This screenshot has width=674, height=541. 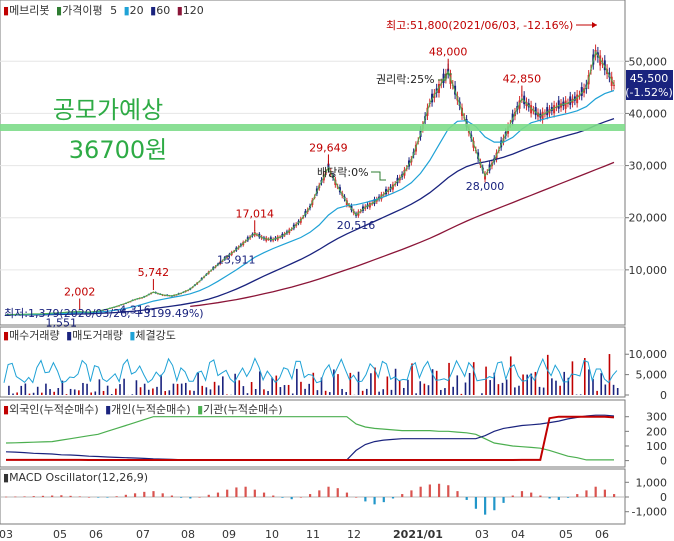 What do you see at coordinates (6, 409) in the screenshot?
I see `investor-legend-marker-0: ▮` at bounding box center [6, 409].